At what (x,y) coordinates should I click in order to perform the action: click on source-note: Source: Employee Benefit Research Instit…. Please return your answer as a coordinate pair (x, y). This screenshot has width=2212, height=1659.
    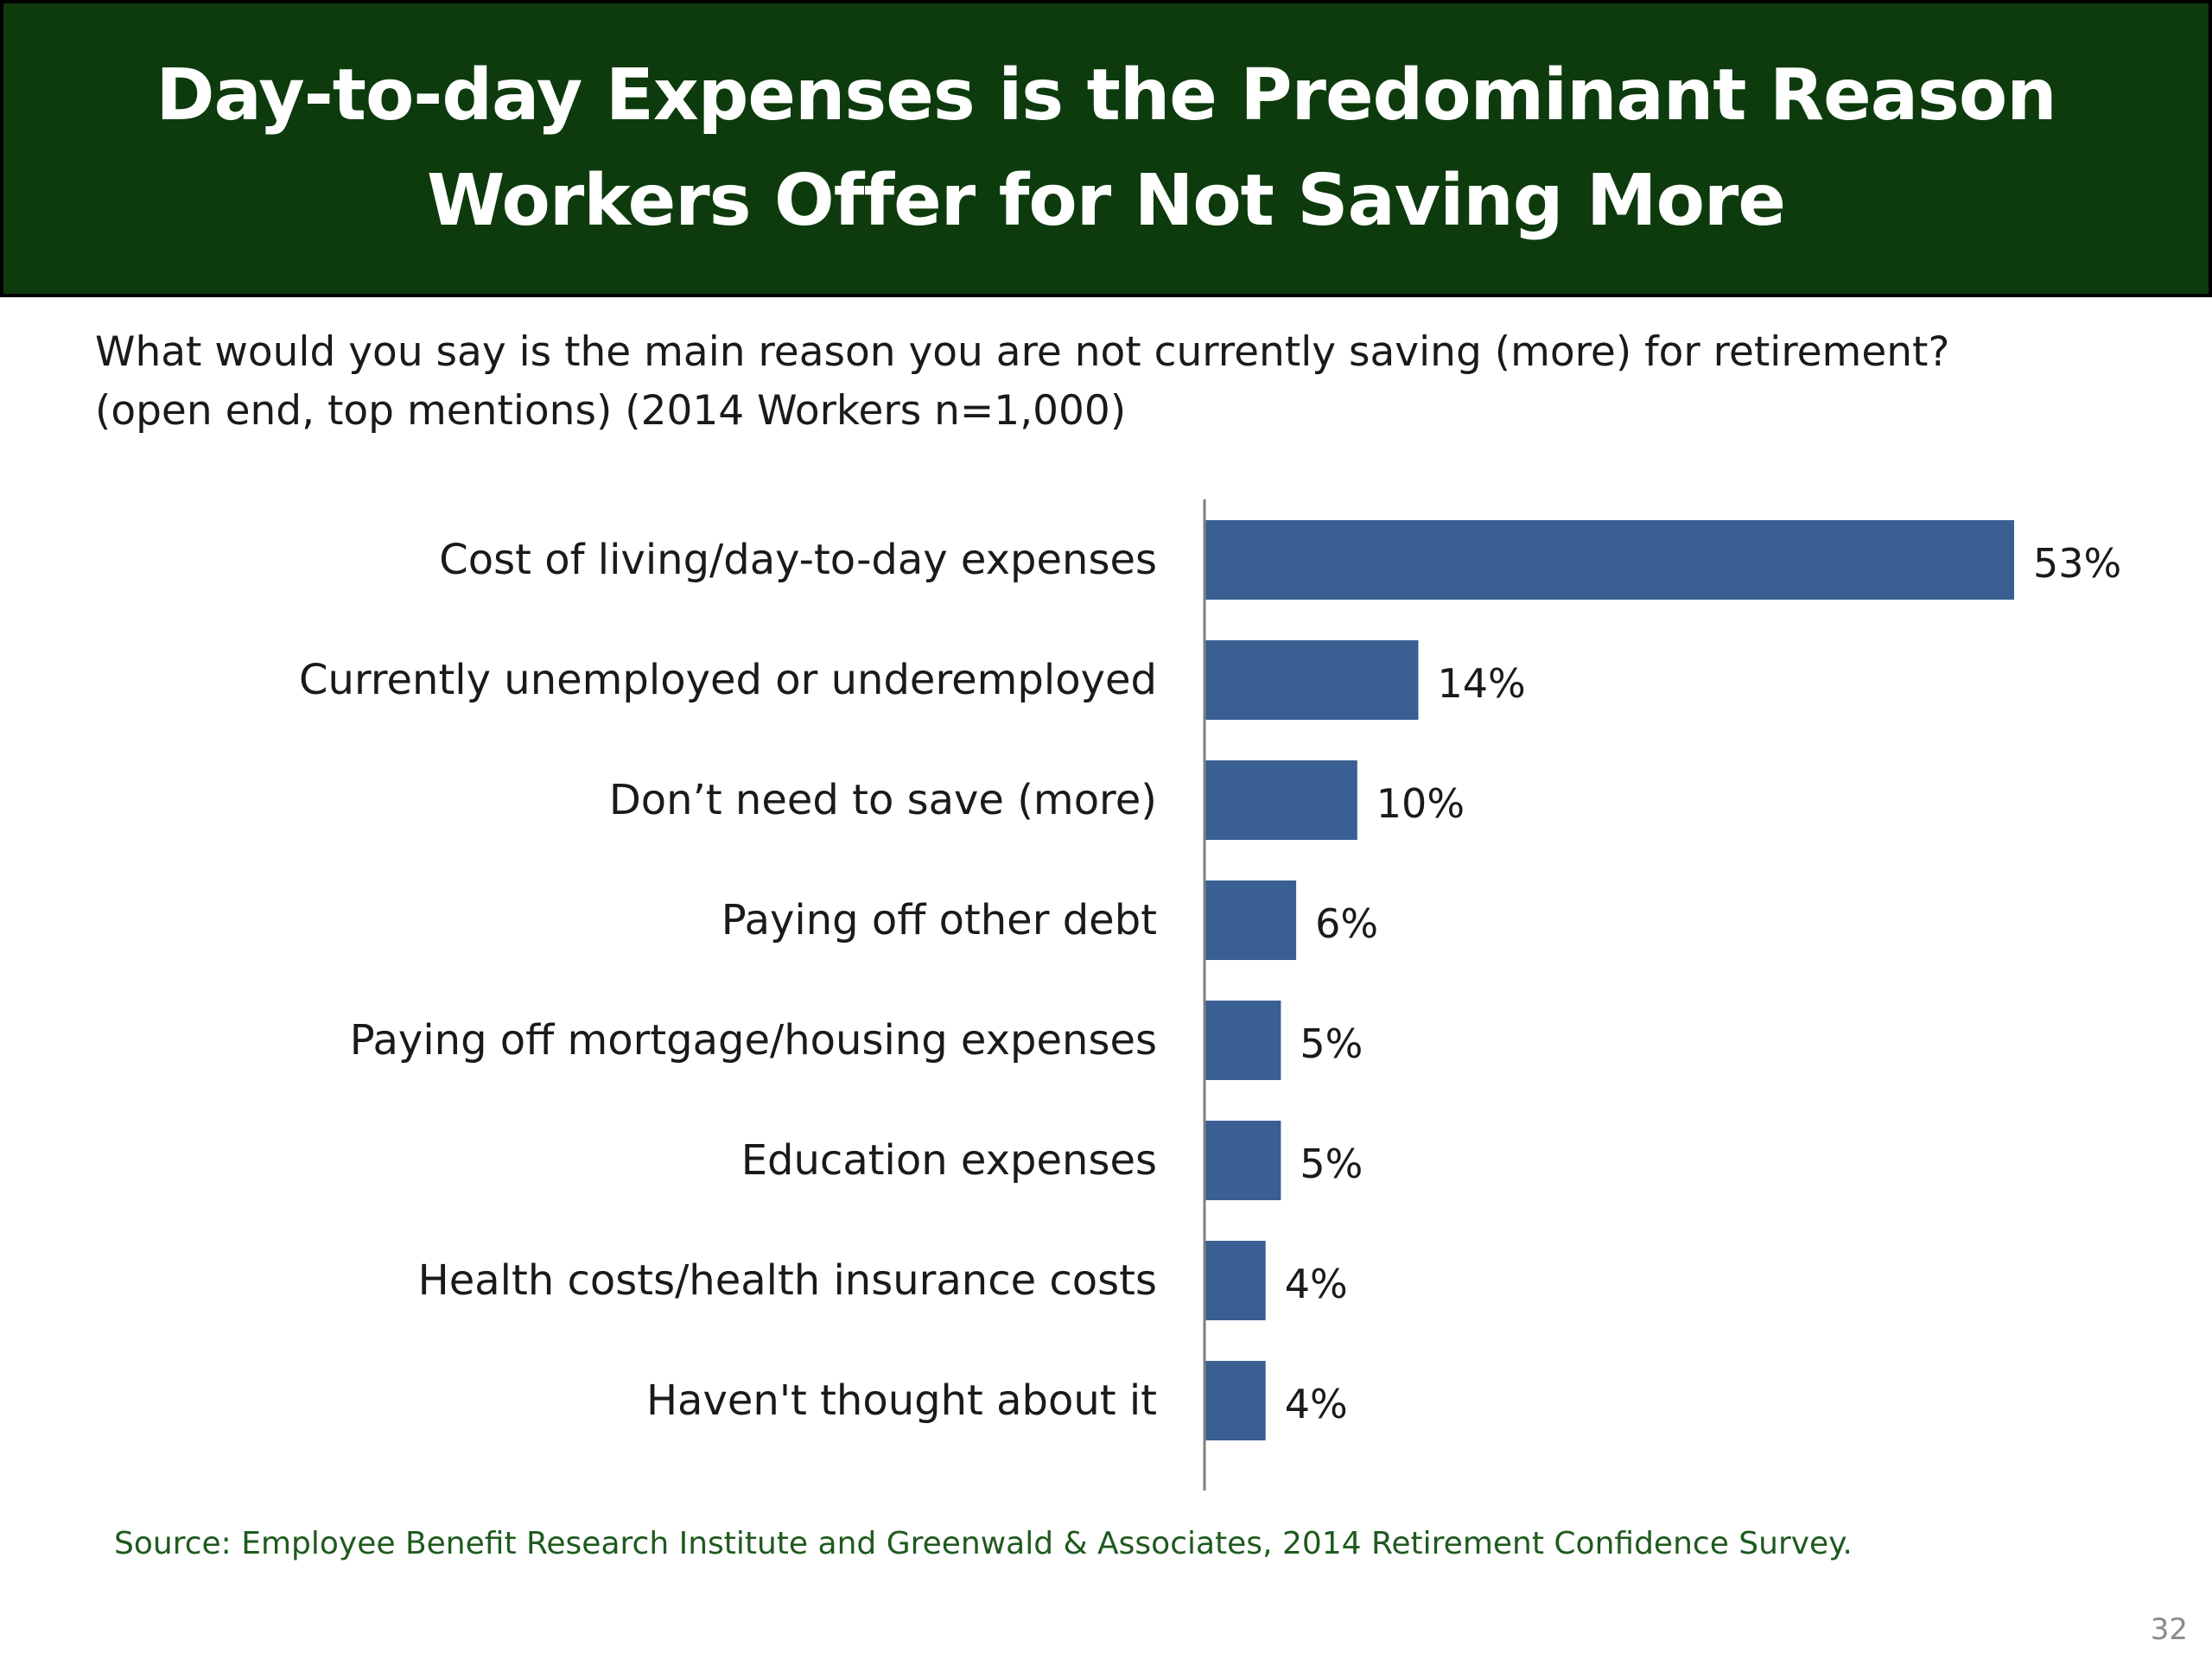
    Looking at the image, I should click on (983, 1543).